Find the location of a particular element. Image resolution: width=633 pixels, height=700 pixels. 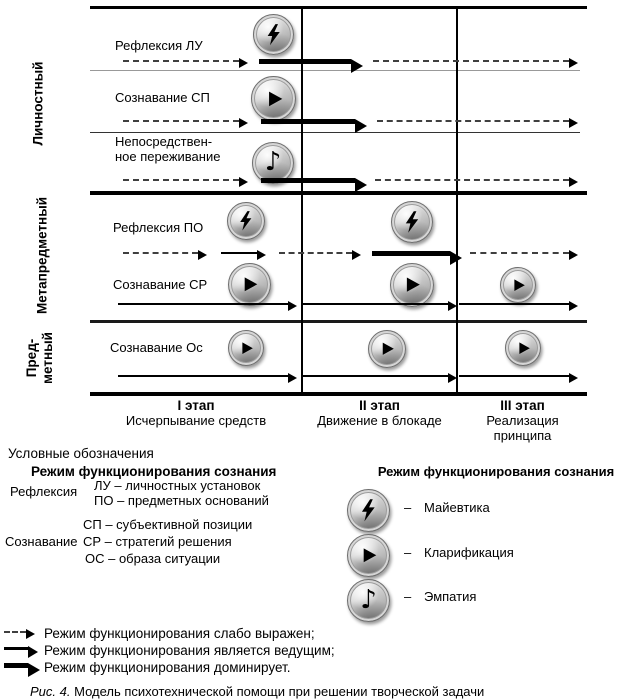

legend-awareness-item-sr: СР – стратегий решения is located at coordinates (157, 541).